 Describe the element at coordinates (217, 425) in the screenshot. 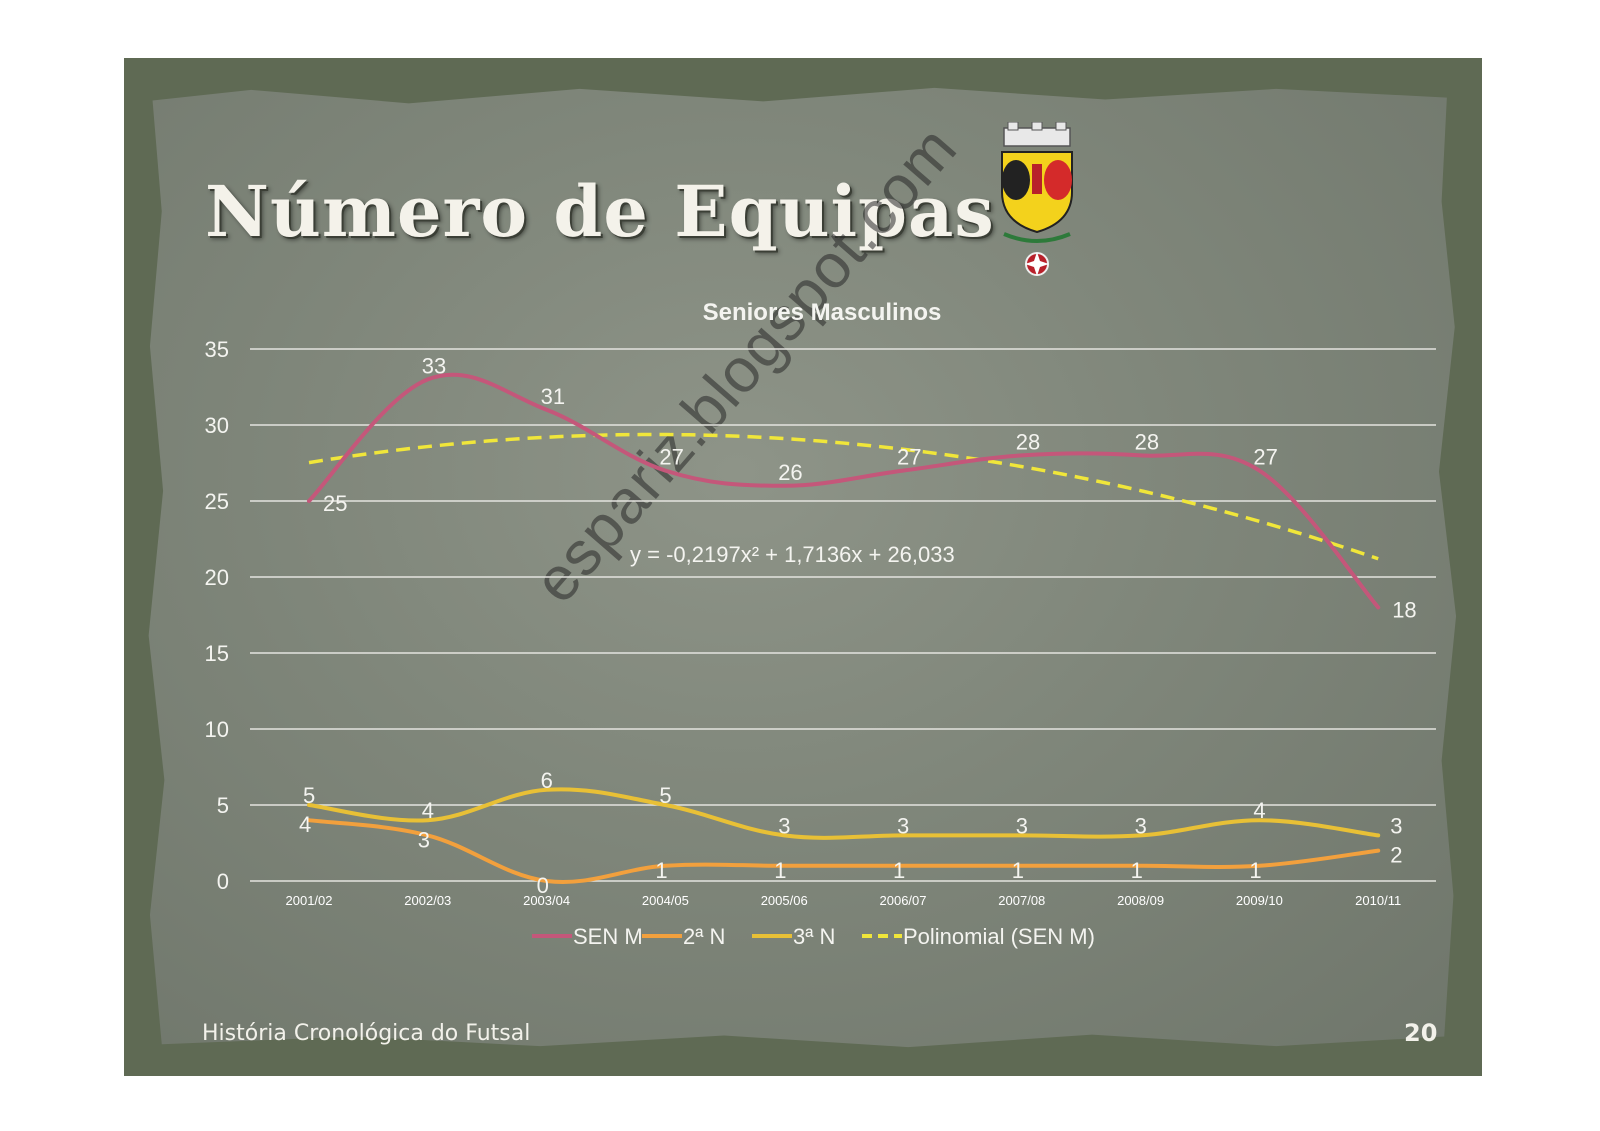

I see `y-tick-label: 30` at that location.